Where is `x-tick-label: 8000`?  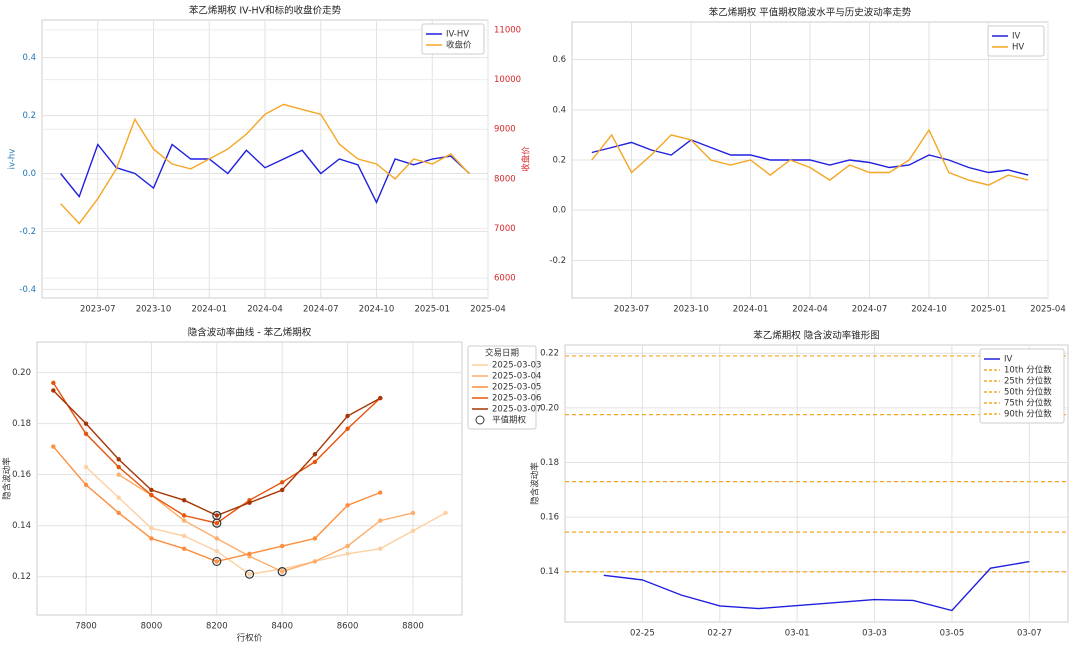 x-tick-label: 8000 is located at coordinates (152, 627).